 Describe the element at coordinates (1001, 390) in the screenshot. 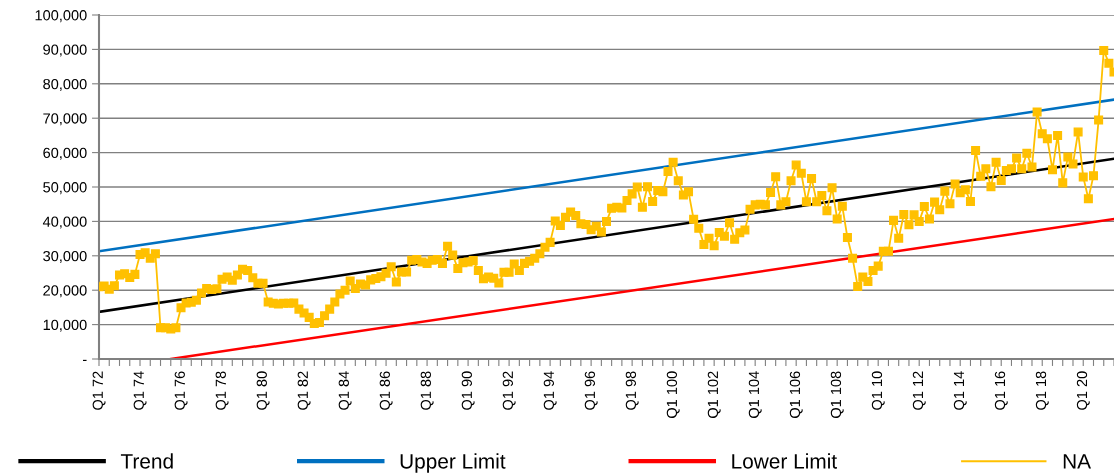

I see `x-tick-label: Q1 16` at that location.